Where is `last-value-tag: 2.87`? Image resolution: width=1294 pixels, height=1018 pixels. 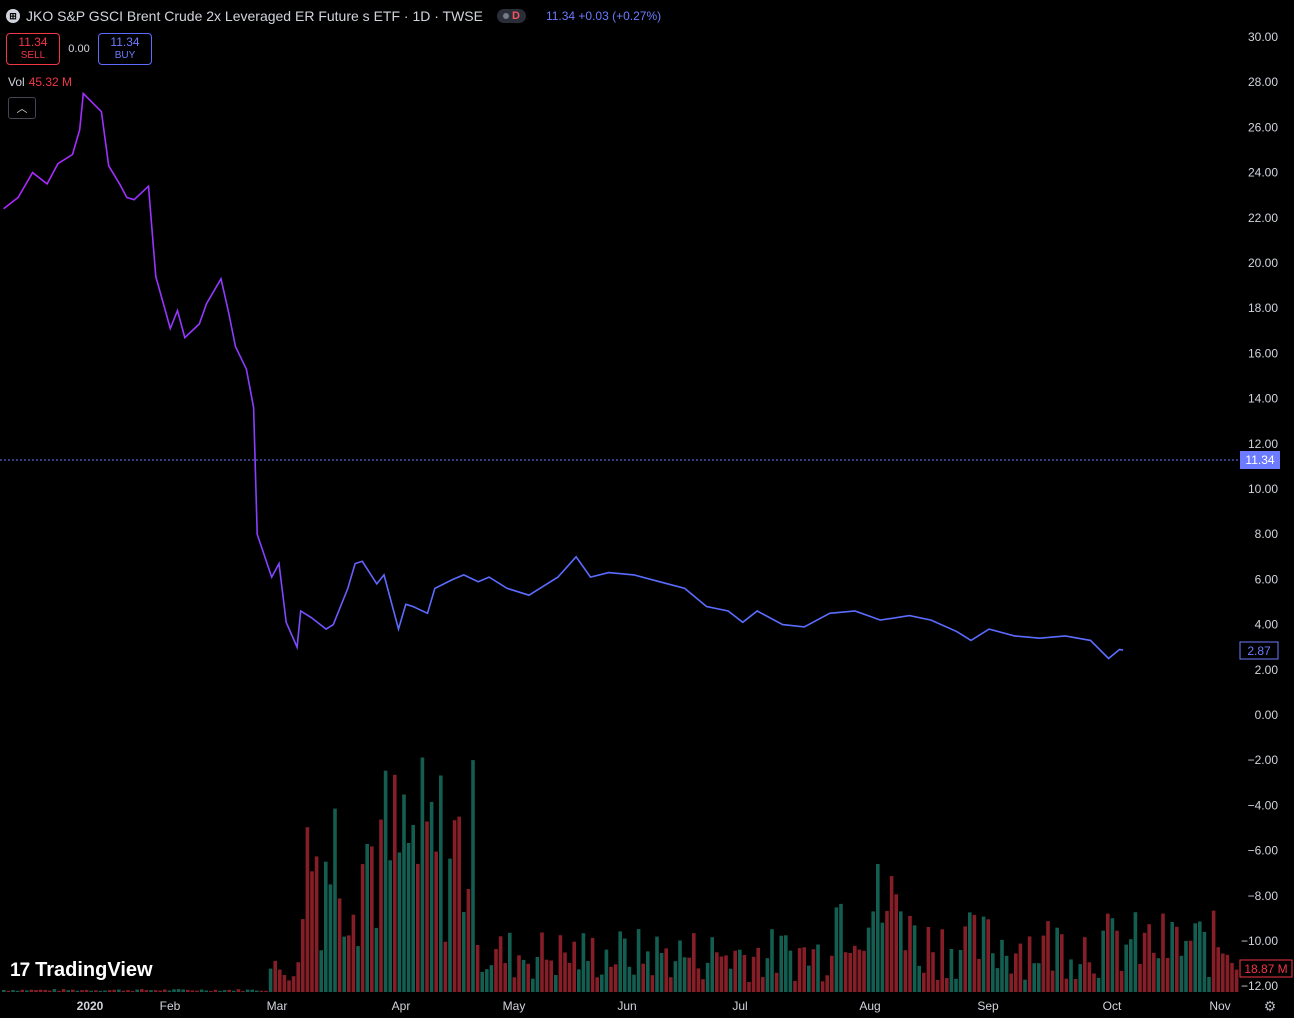 last-value-tag: 2.87 is located at coordinates (1259, 650).